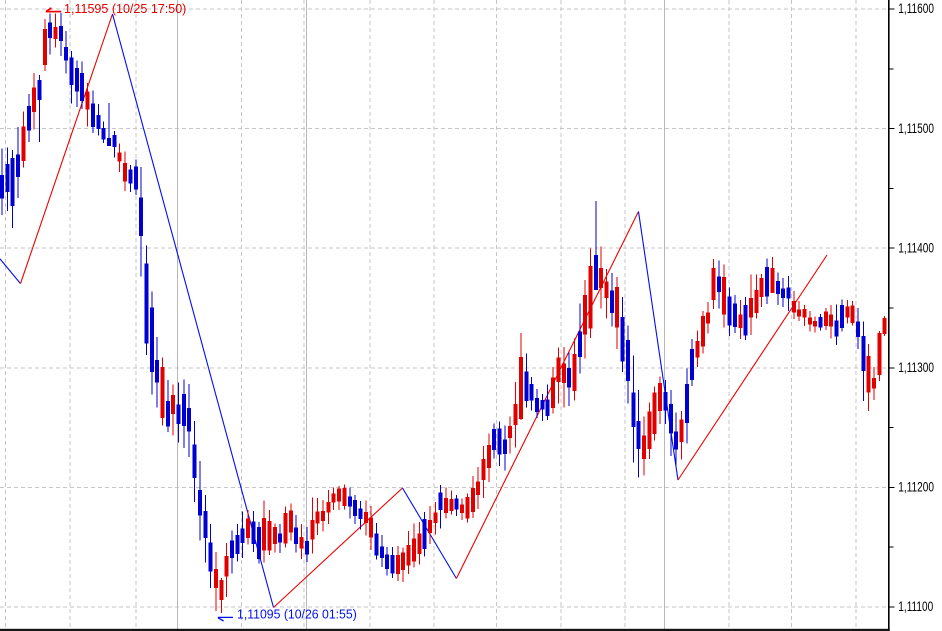  What do you see at coordinates (916, 128) in the screenshot?
I see `svg-text: 1,11500` at bounding box center [916, 128].